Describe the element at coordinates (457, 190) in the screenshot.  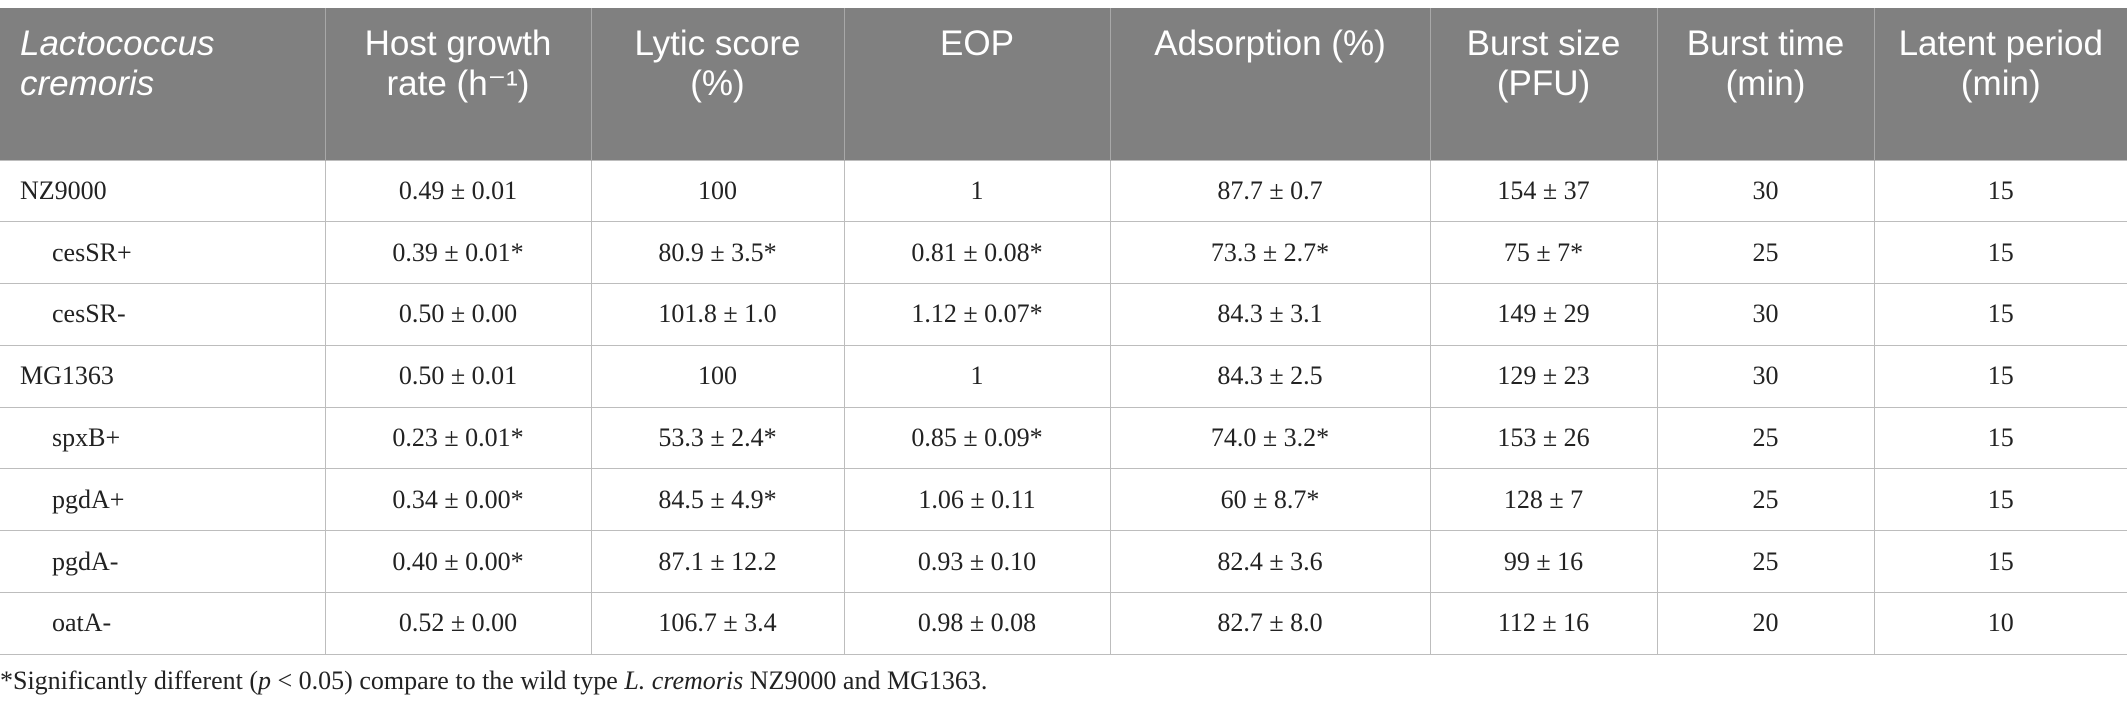
I see `growth-rate-cell: 0.49 ± 0.01` at that location.